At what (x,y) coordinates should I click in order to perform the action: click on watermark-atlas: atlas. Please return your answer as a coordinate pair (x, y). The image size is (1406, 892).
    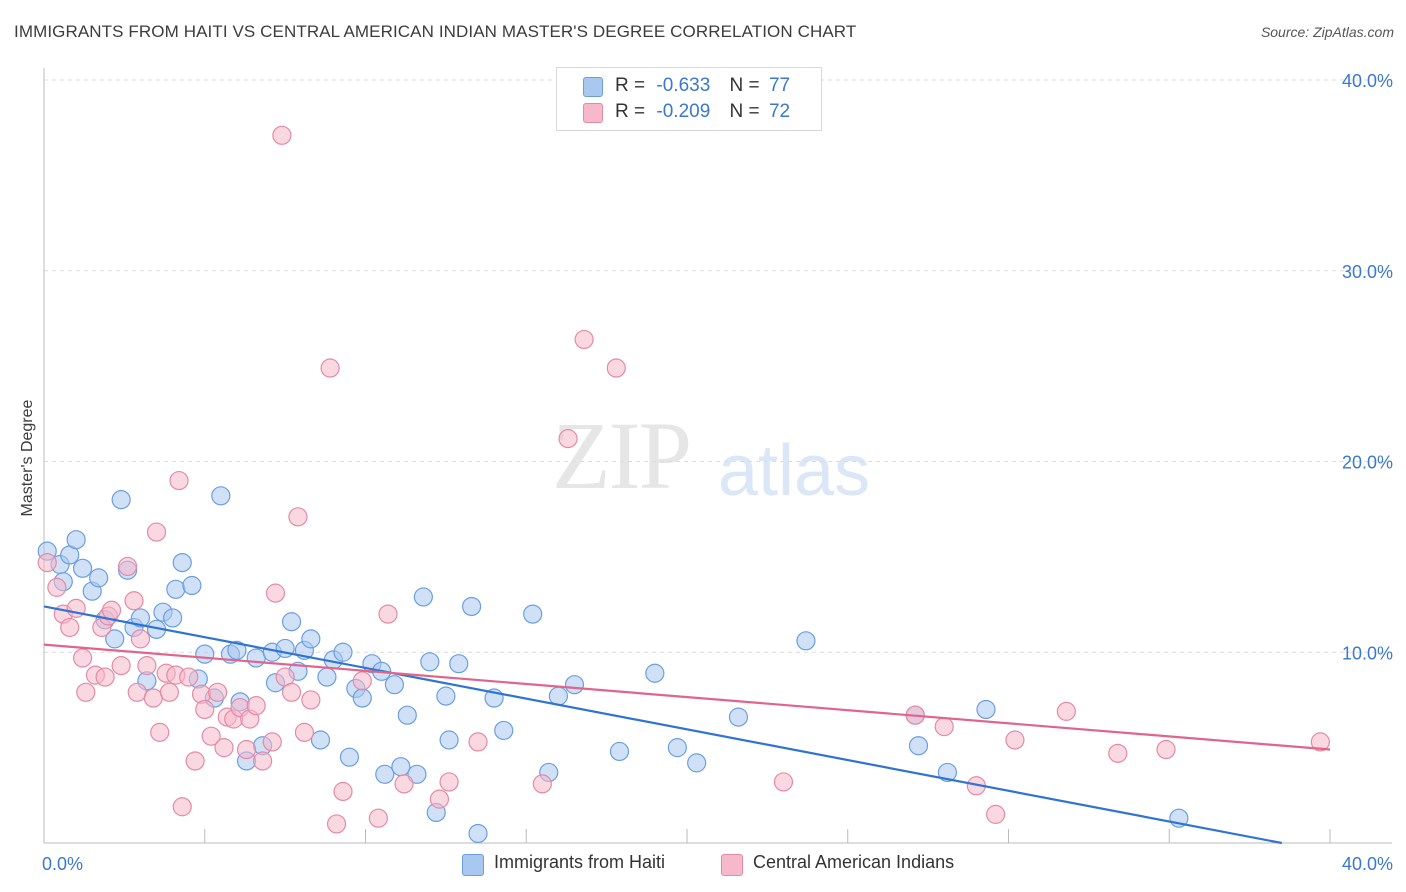
    Looking at the image, I should click on (794, 471).